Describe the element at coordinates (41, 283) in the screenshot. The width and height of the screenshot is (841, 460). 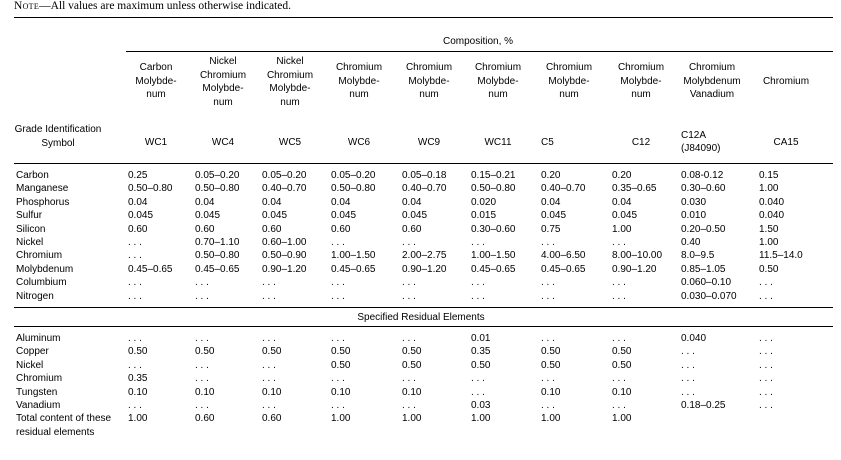
I see `element-name: Columbium` at that location.